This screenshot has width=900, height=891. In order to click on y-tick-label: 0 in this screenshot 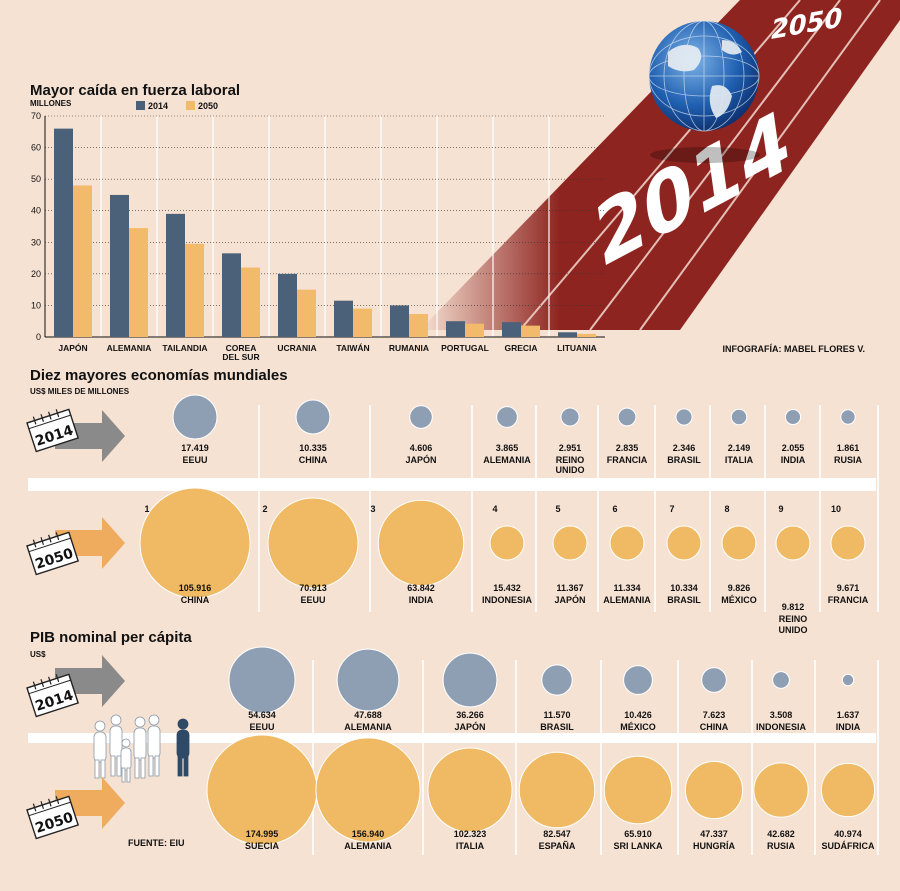, I will do `click(38, 337)`.